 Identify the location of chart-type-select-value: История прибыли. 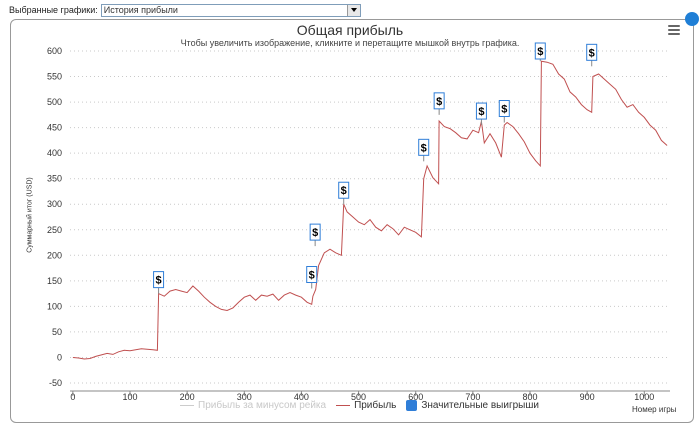
(140, 9).